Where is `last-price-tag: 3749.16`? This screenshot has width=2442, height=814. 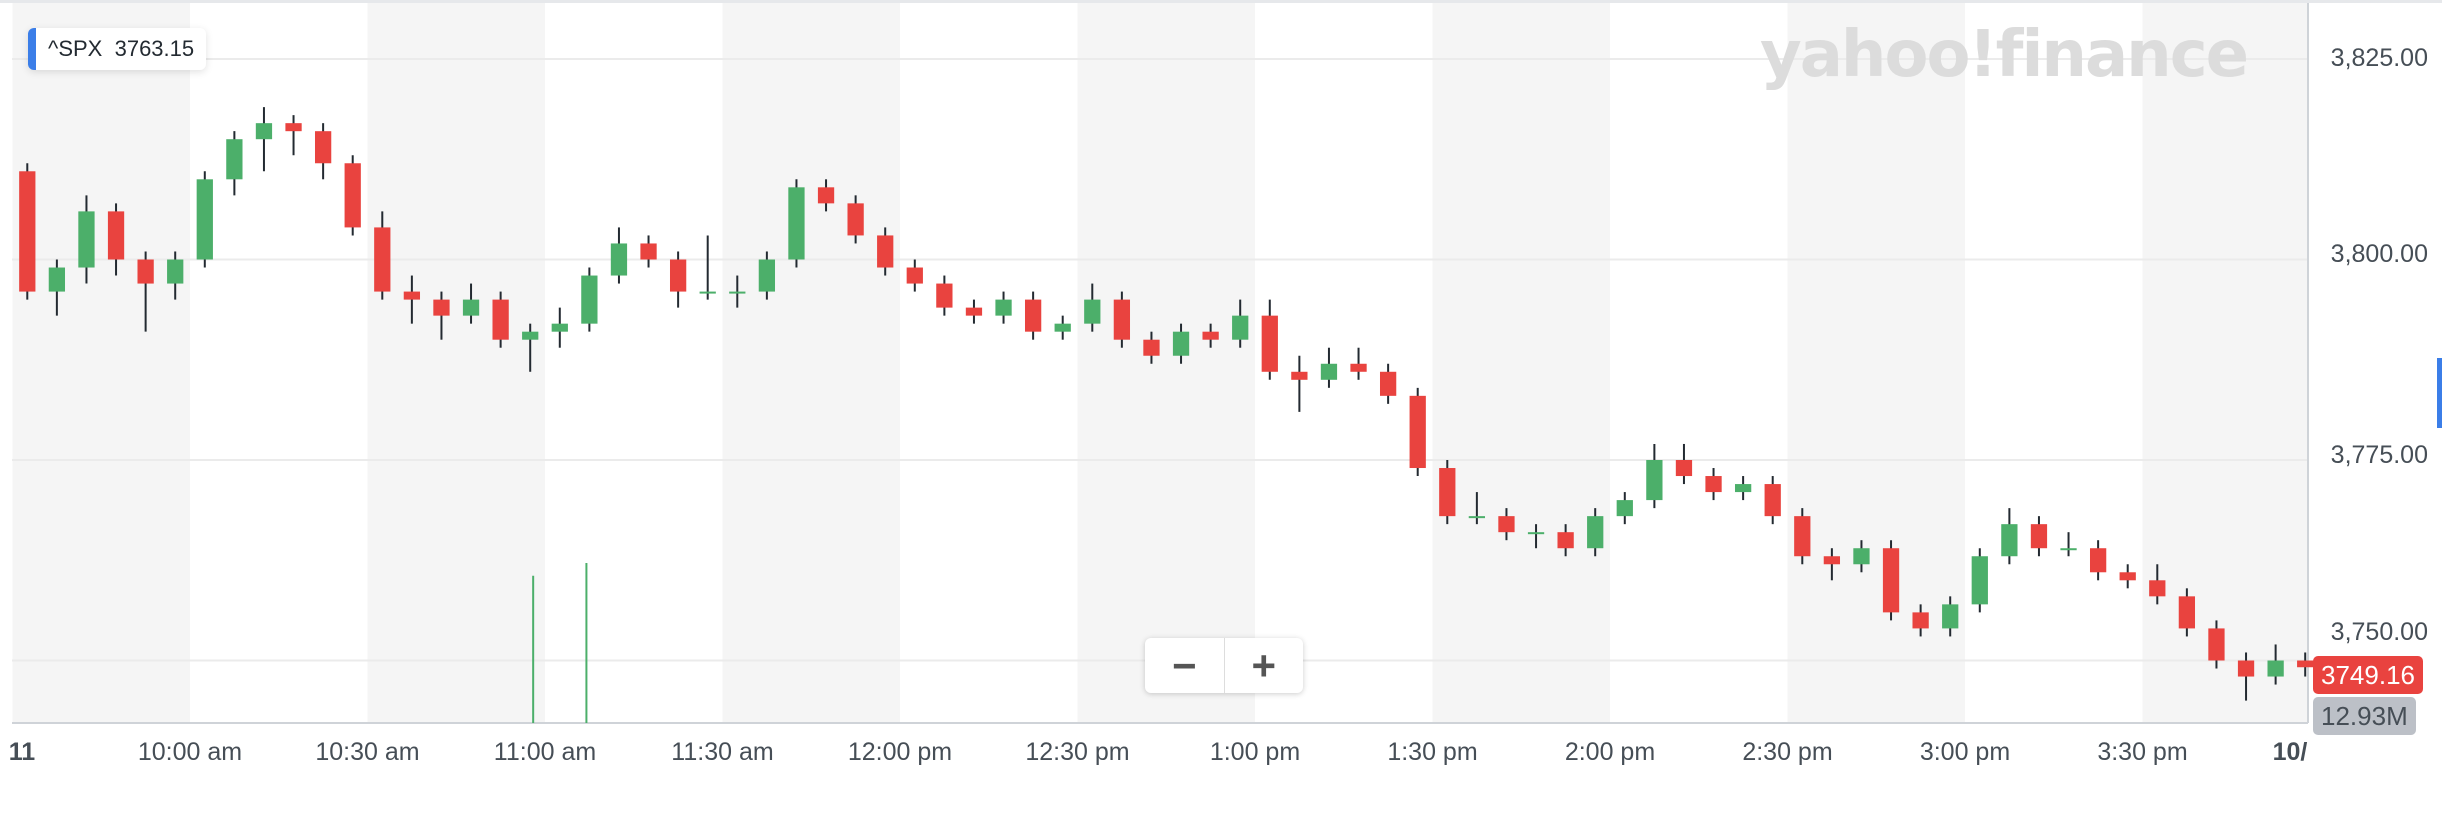 last-price-tag: 3749.16 is located at coordinates (2368, 675).